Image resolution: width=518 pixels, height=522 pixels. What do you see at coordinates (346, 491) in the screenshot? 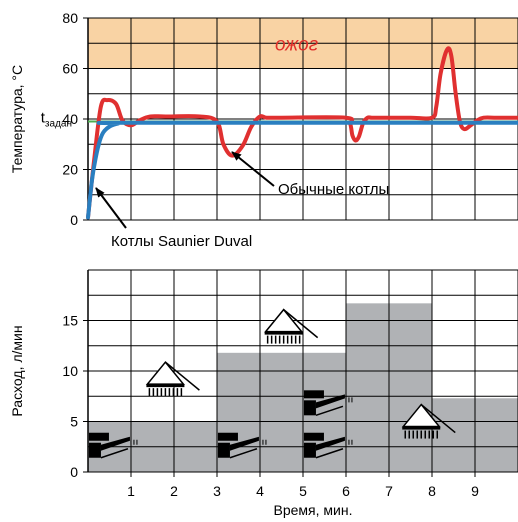
I see `time-xtick-label: 6` at bounding box center [346, 491].